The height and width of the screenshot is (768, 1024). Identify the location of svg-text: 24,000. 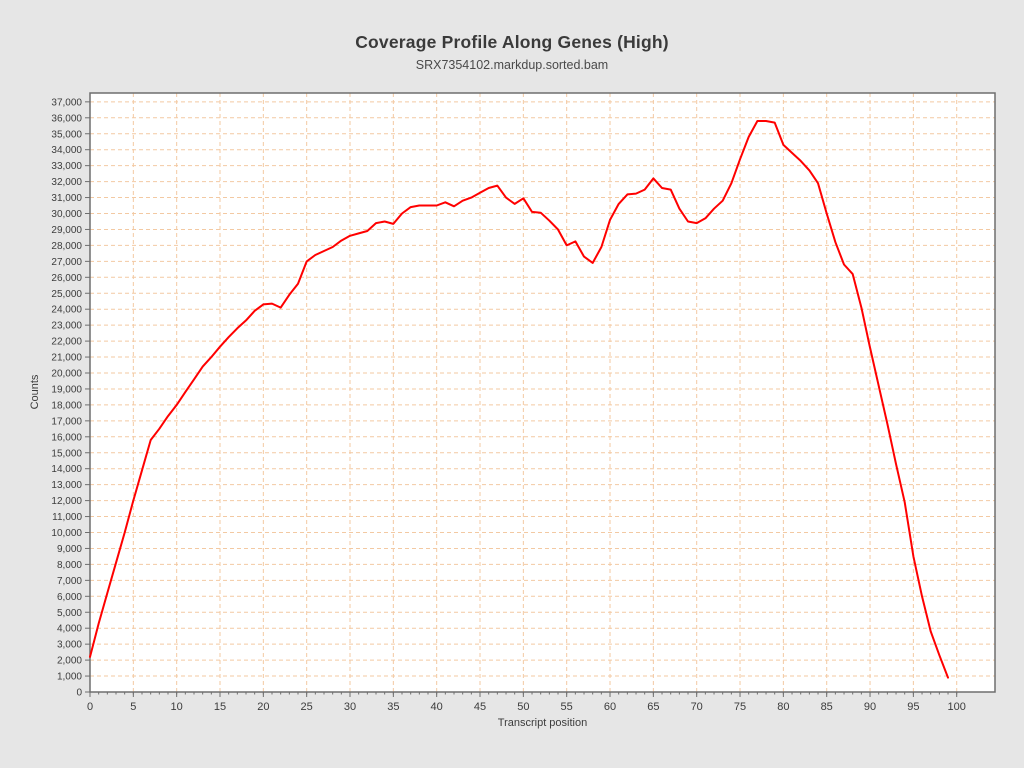
(66, 310).